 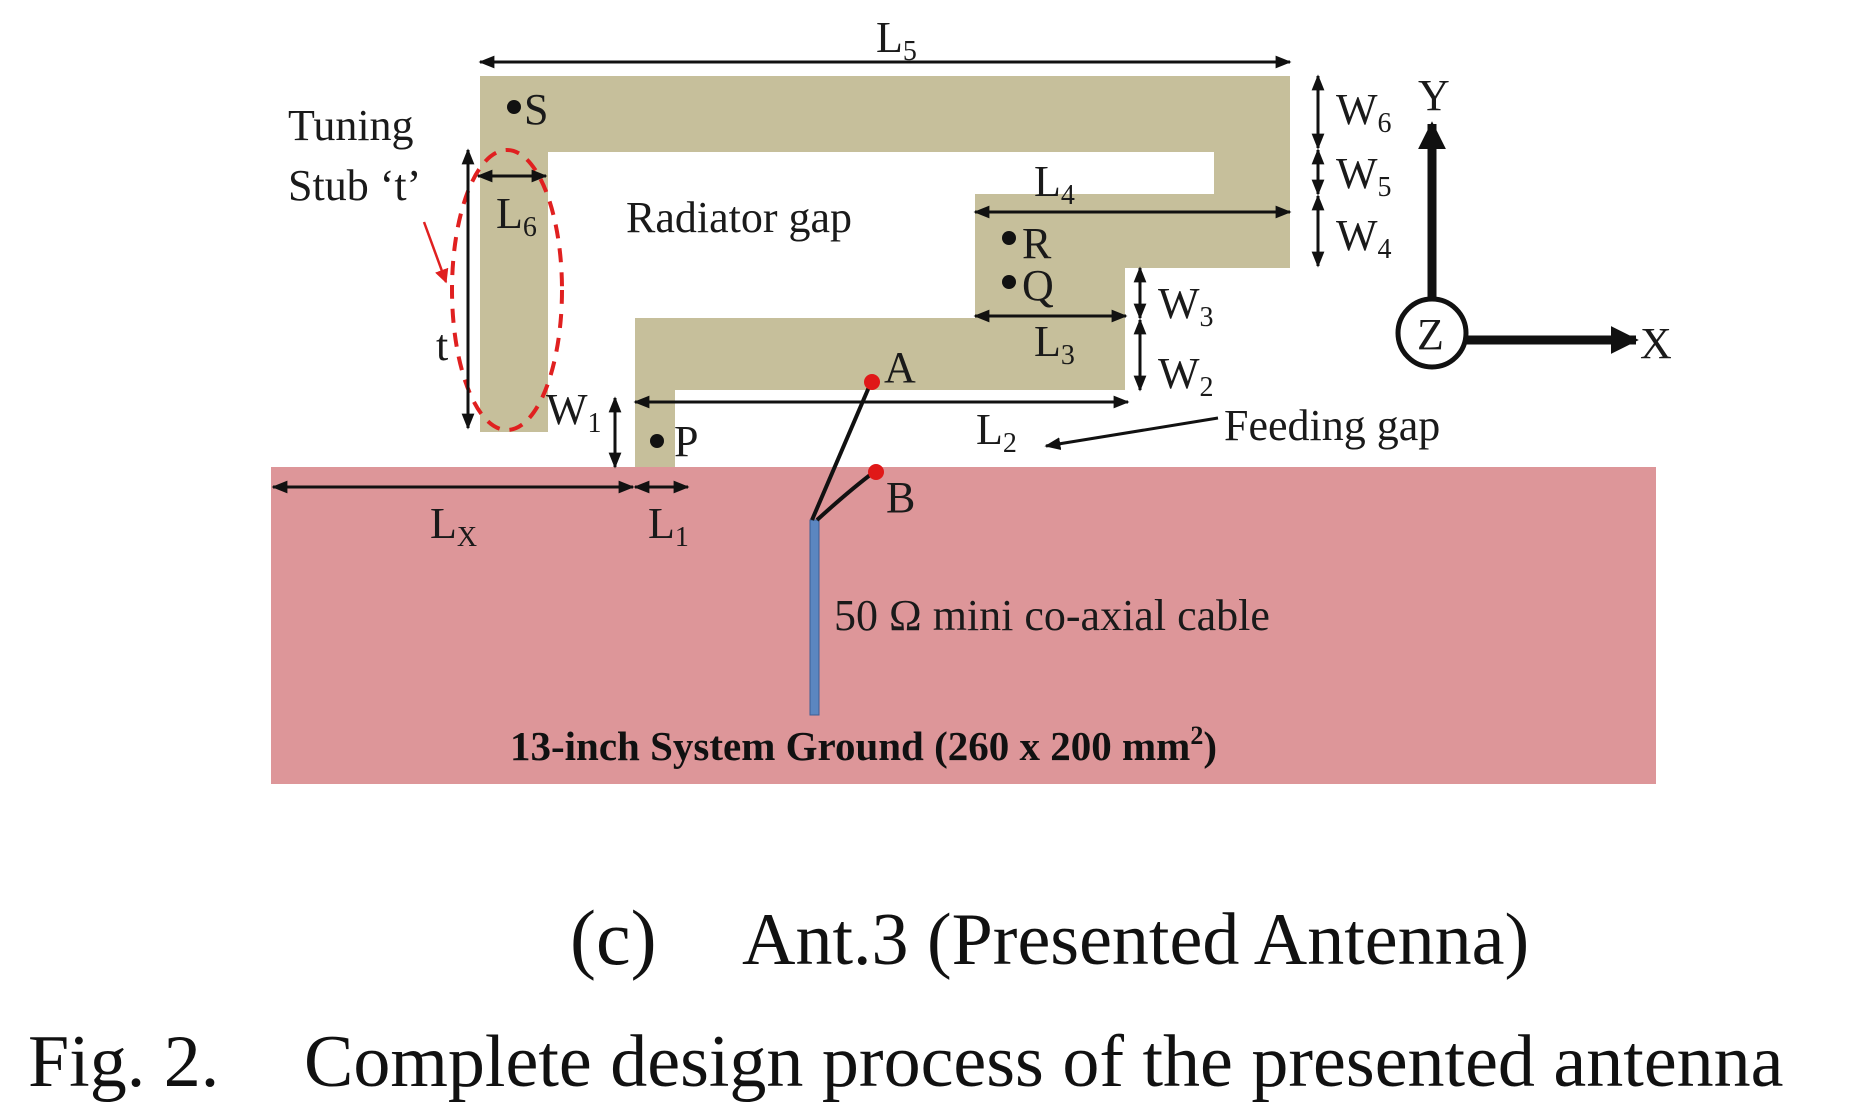 I want to click on label-axis-y: Y, so click(x=1434, y=95).